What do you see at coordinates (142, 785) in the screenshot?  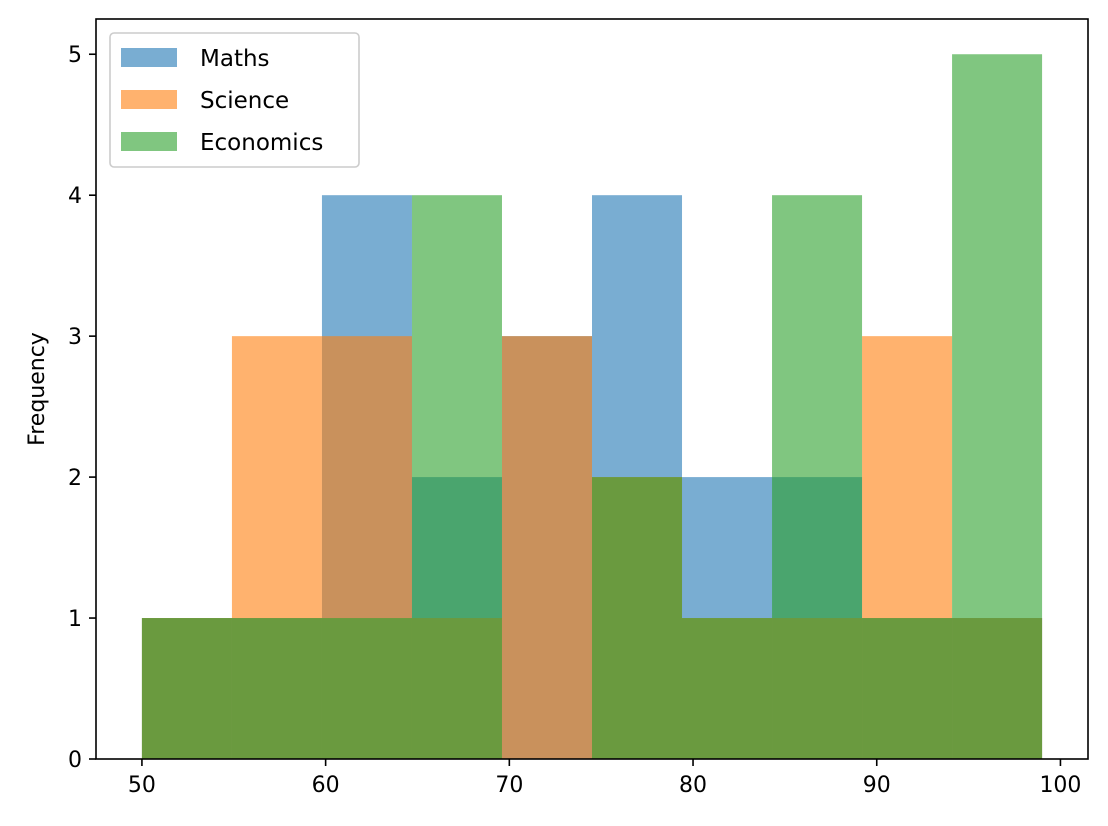 I see `x-tick-label: 50` at bounding box center [142, 785].